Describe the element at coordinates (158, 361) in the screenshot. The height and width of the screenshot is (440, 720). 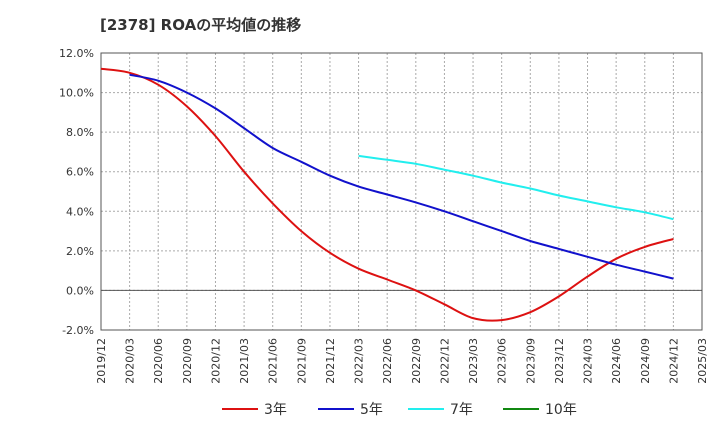
I see `x-tick-label: 2020/06` at that location.